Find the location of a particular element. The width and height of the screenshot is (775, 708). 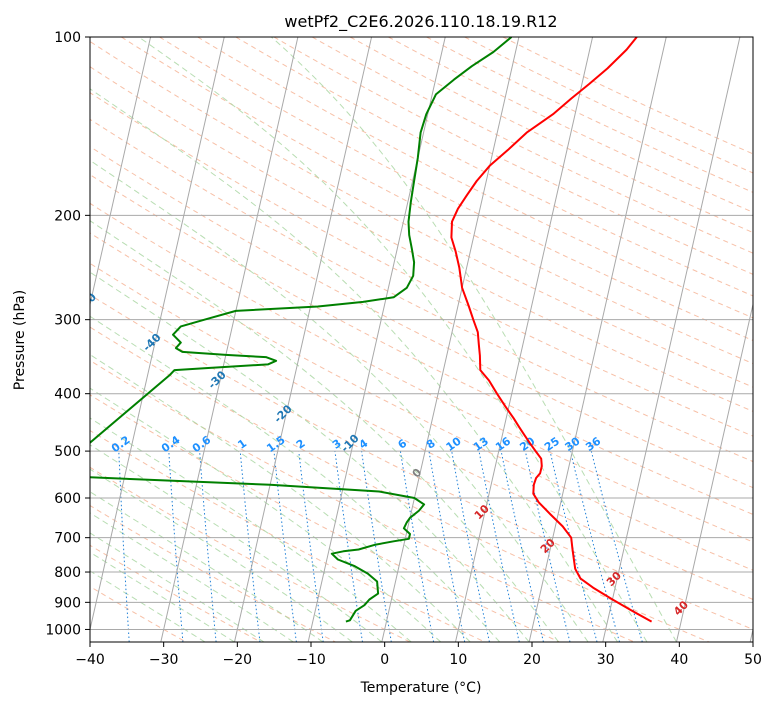

x-tick-label: 40 is located at coordinates (679, 660).